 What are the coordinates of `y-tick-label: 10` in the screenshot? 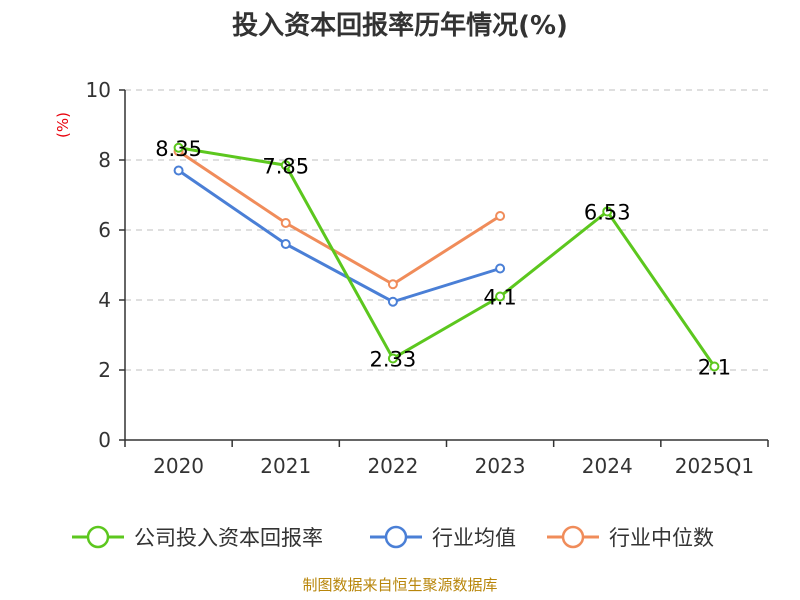 It's located at (98, 90).